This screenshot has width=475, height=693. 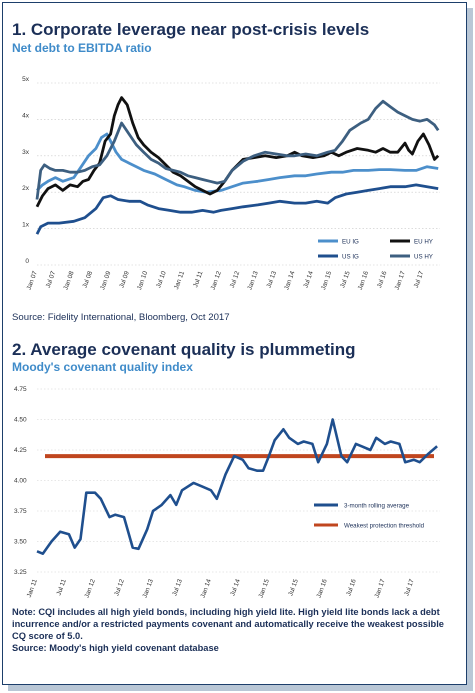 I want to click on legend-label: EU IG, so click(x=350, y=242).